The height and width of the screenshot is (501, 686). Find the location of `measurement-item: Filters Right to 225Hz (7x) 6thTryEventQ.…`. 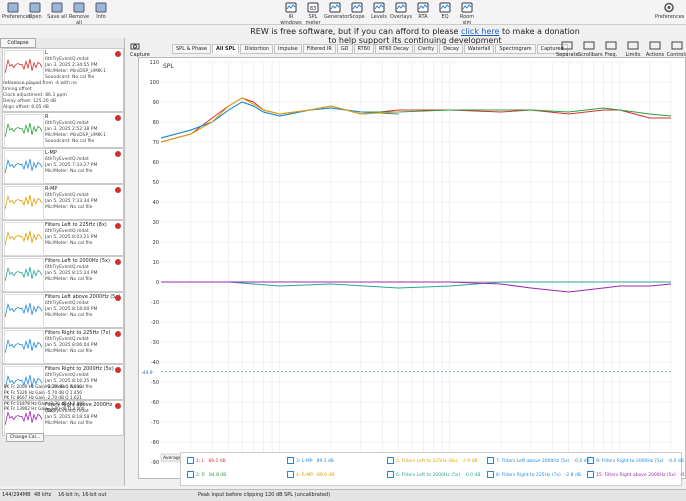

measurement-item: Filters Right to 225Hz (7x) 6thTryEventQ.… is located at coordinates (63, 346).